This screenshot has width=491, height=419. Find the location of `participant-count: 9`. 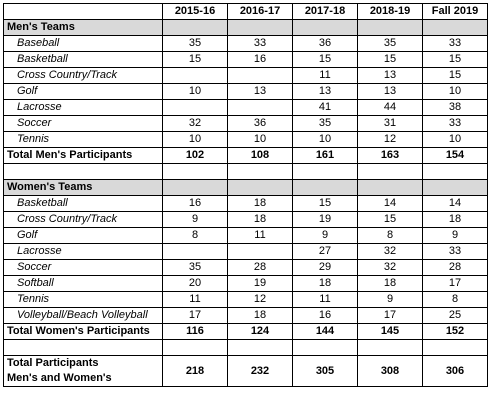

participant-count: 9 is located at coordinates (325, 235).